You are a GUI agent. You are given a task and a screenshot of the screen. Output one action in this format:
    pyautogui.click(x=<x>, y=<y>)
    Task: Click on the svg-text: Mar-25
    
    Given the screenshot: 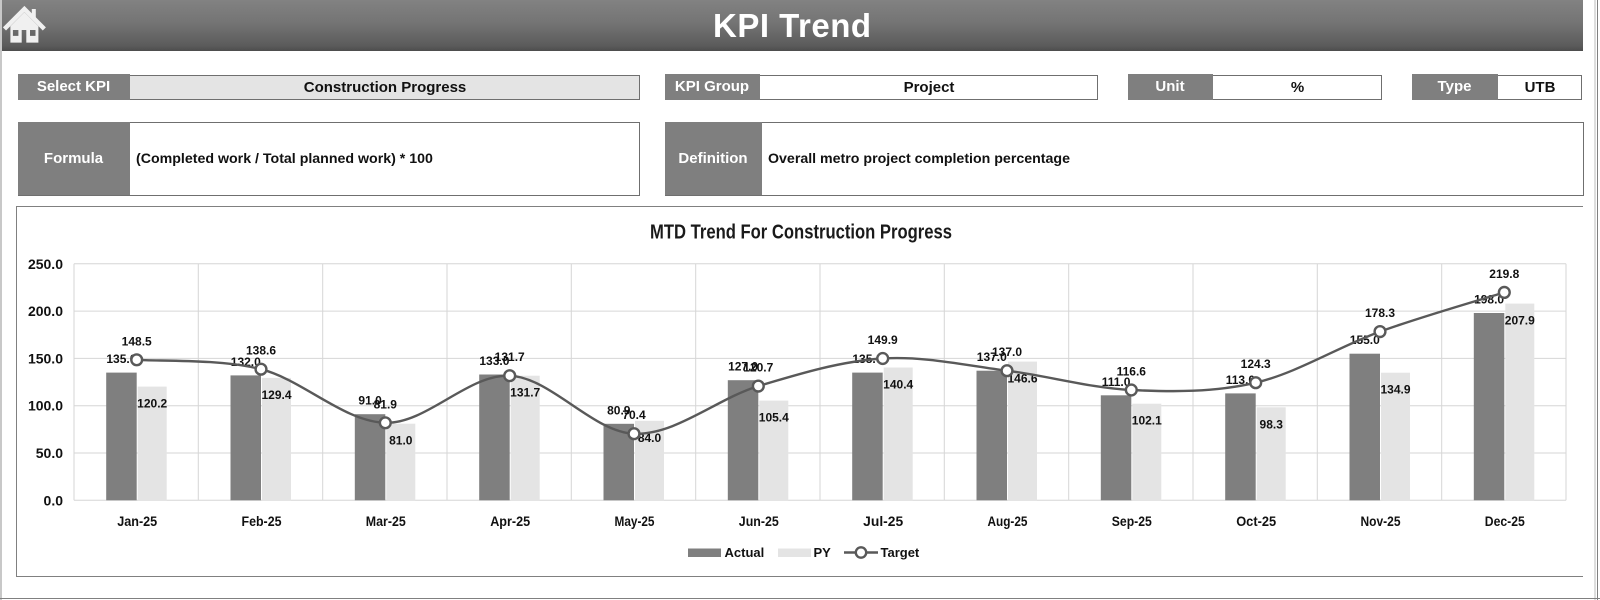 What is the action you would take?
    pyautogui.click(x=386, y=521)
    